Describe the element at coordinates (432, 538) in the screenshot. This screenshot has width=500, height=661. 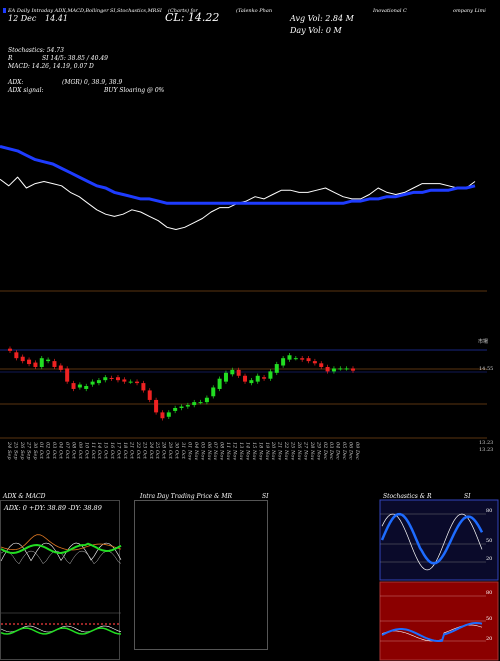
I see `stoch-blue-line` at that location.